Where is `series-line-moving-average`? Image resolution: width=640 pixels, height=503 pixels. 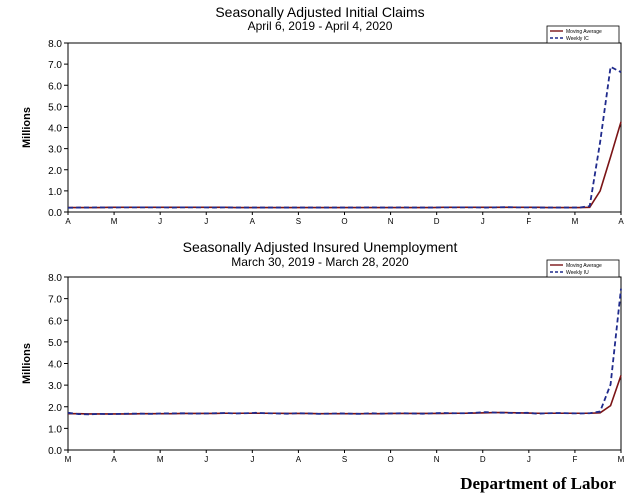
series-line-moving-average is located at coordinates (345, 395).